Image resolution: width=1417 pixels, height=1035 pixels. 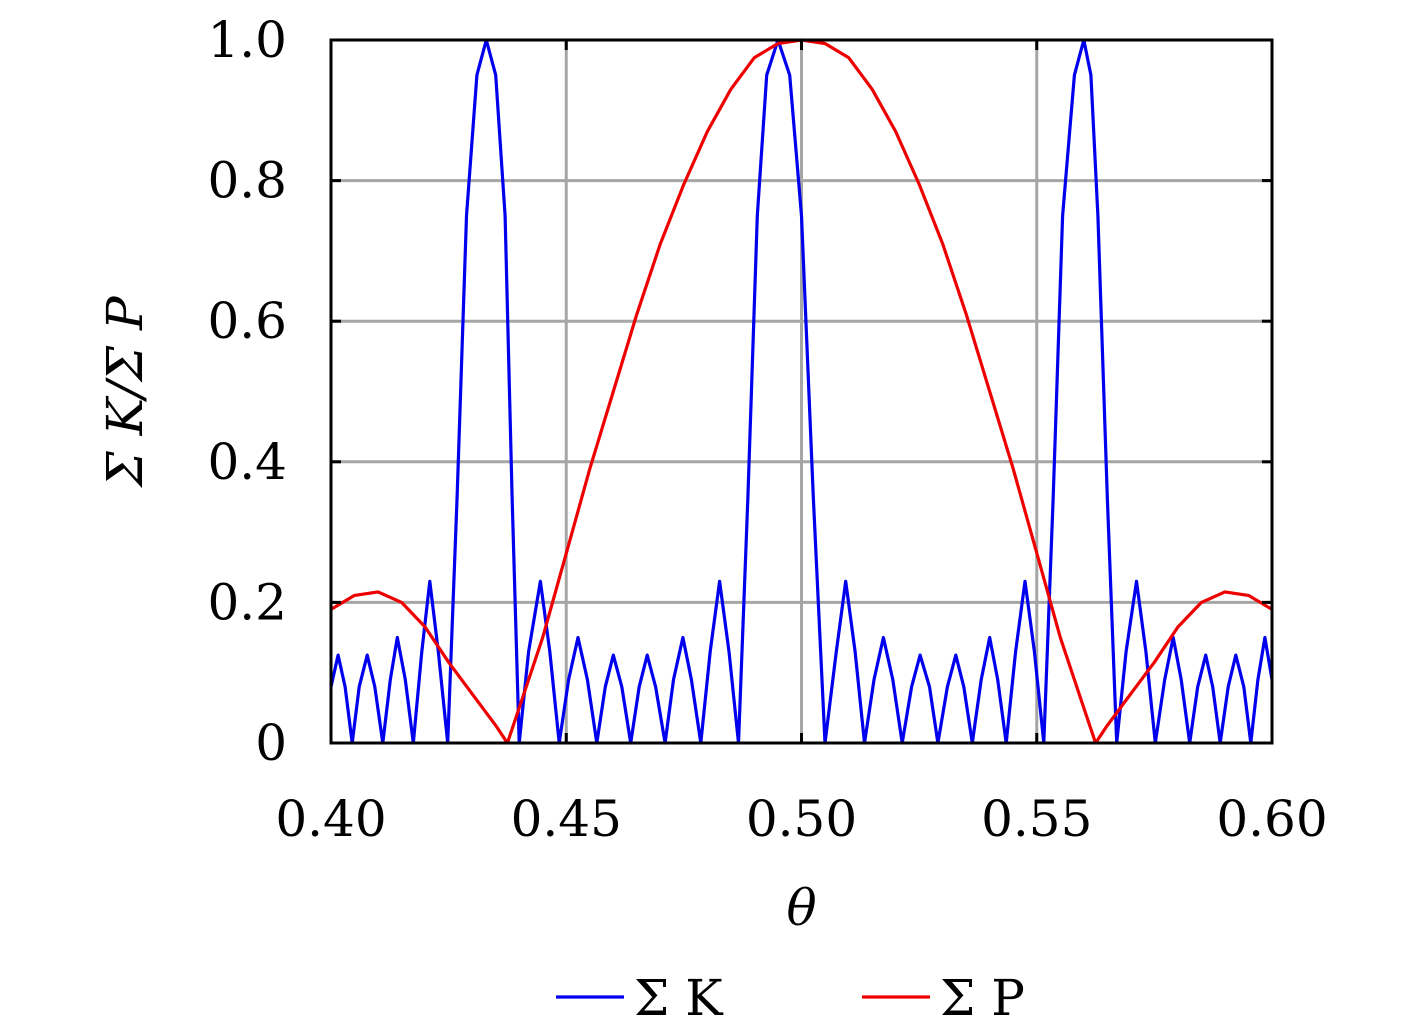 I want to click on legend-label-sum-p: Σ P, so click(x=982, y=998).